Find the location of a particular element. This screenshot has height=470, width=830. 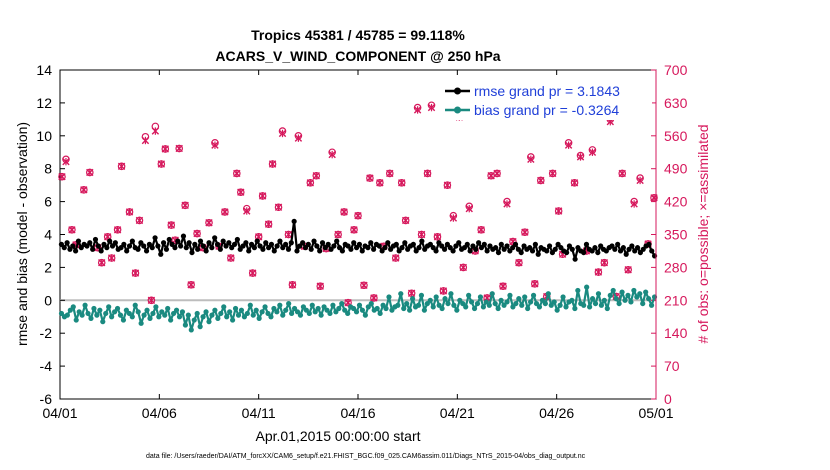

x-tick-label: 04/11 is located at coordinates (259, 413).